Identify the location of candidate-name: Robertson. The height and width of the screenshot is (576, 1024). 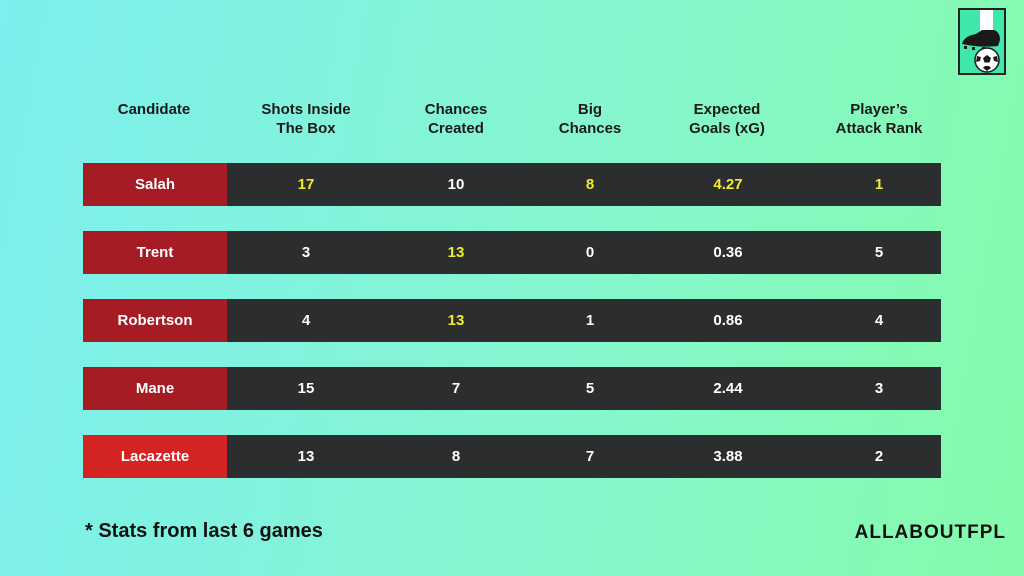
(155, 320).